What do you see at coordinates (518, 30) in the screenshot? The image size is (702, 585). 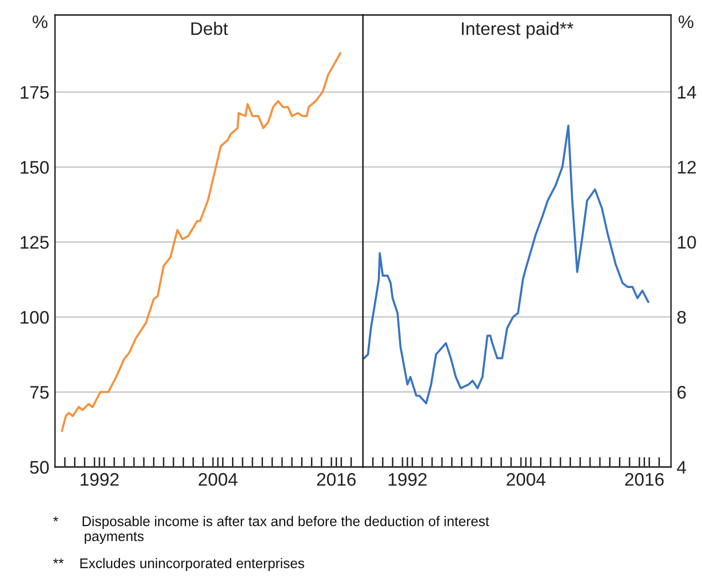 I see `chart-title: Interest paid**` at bounding box center [518, 30].